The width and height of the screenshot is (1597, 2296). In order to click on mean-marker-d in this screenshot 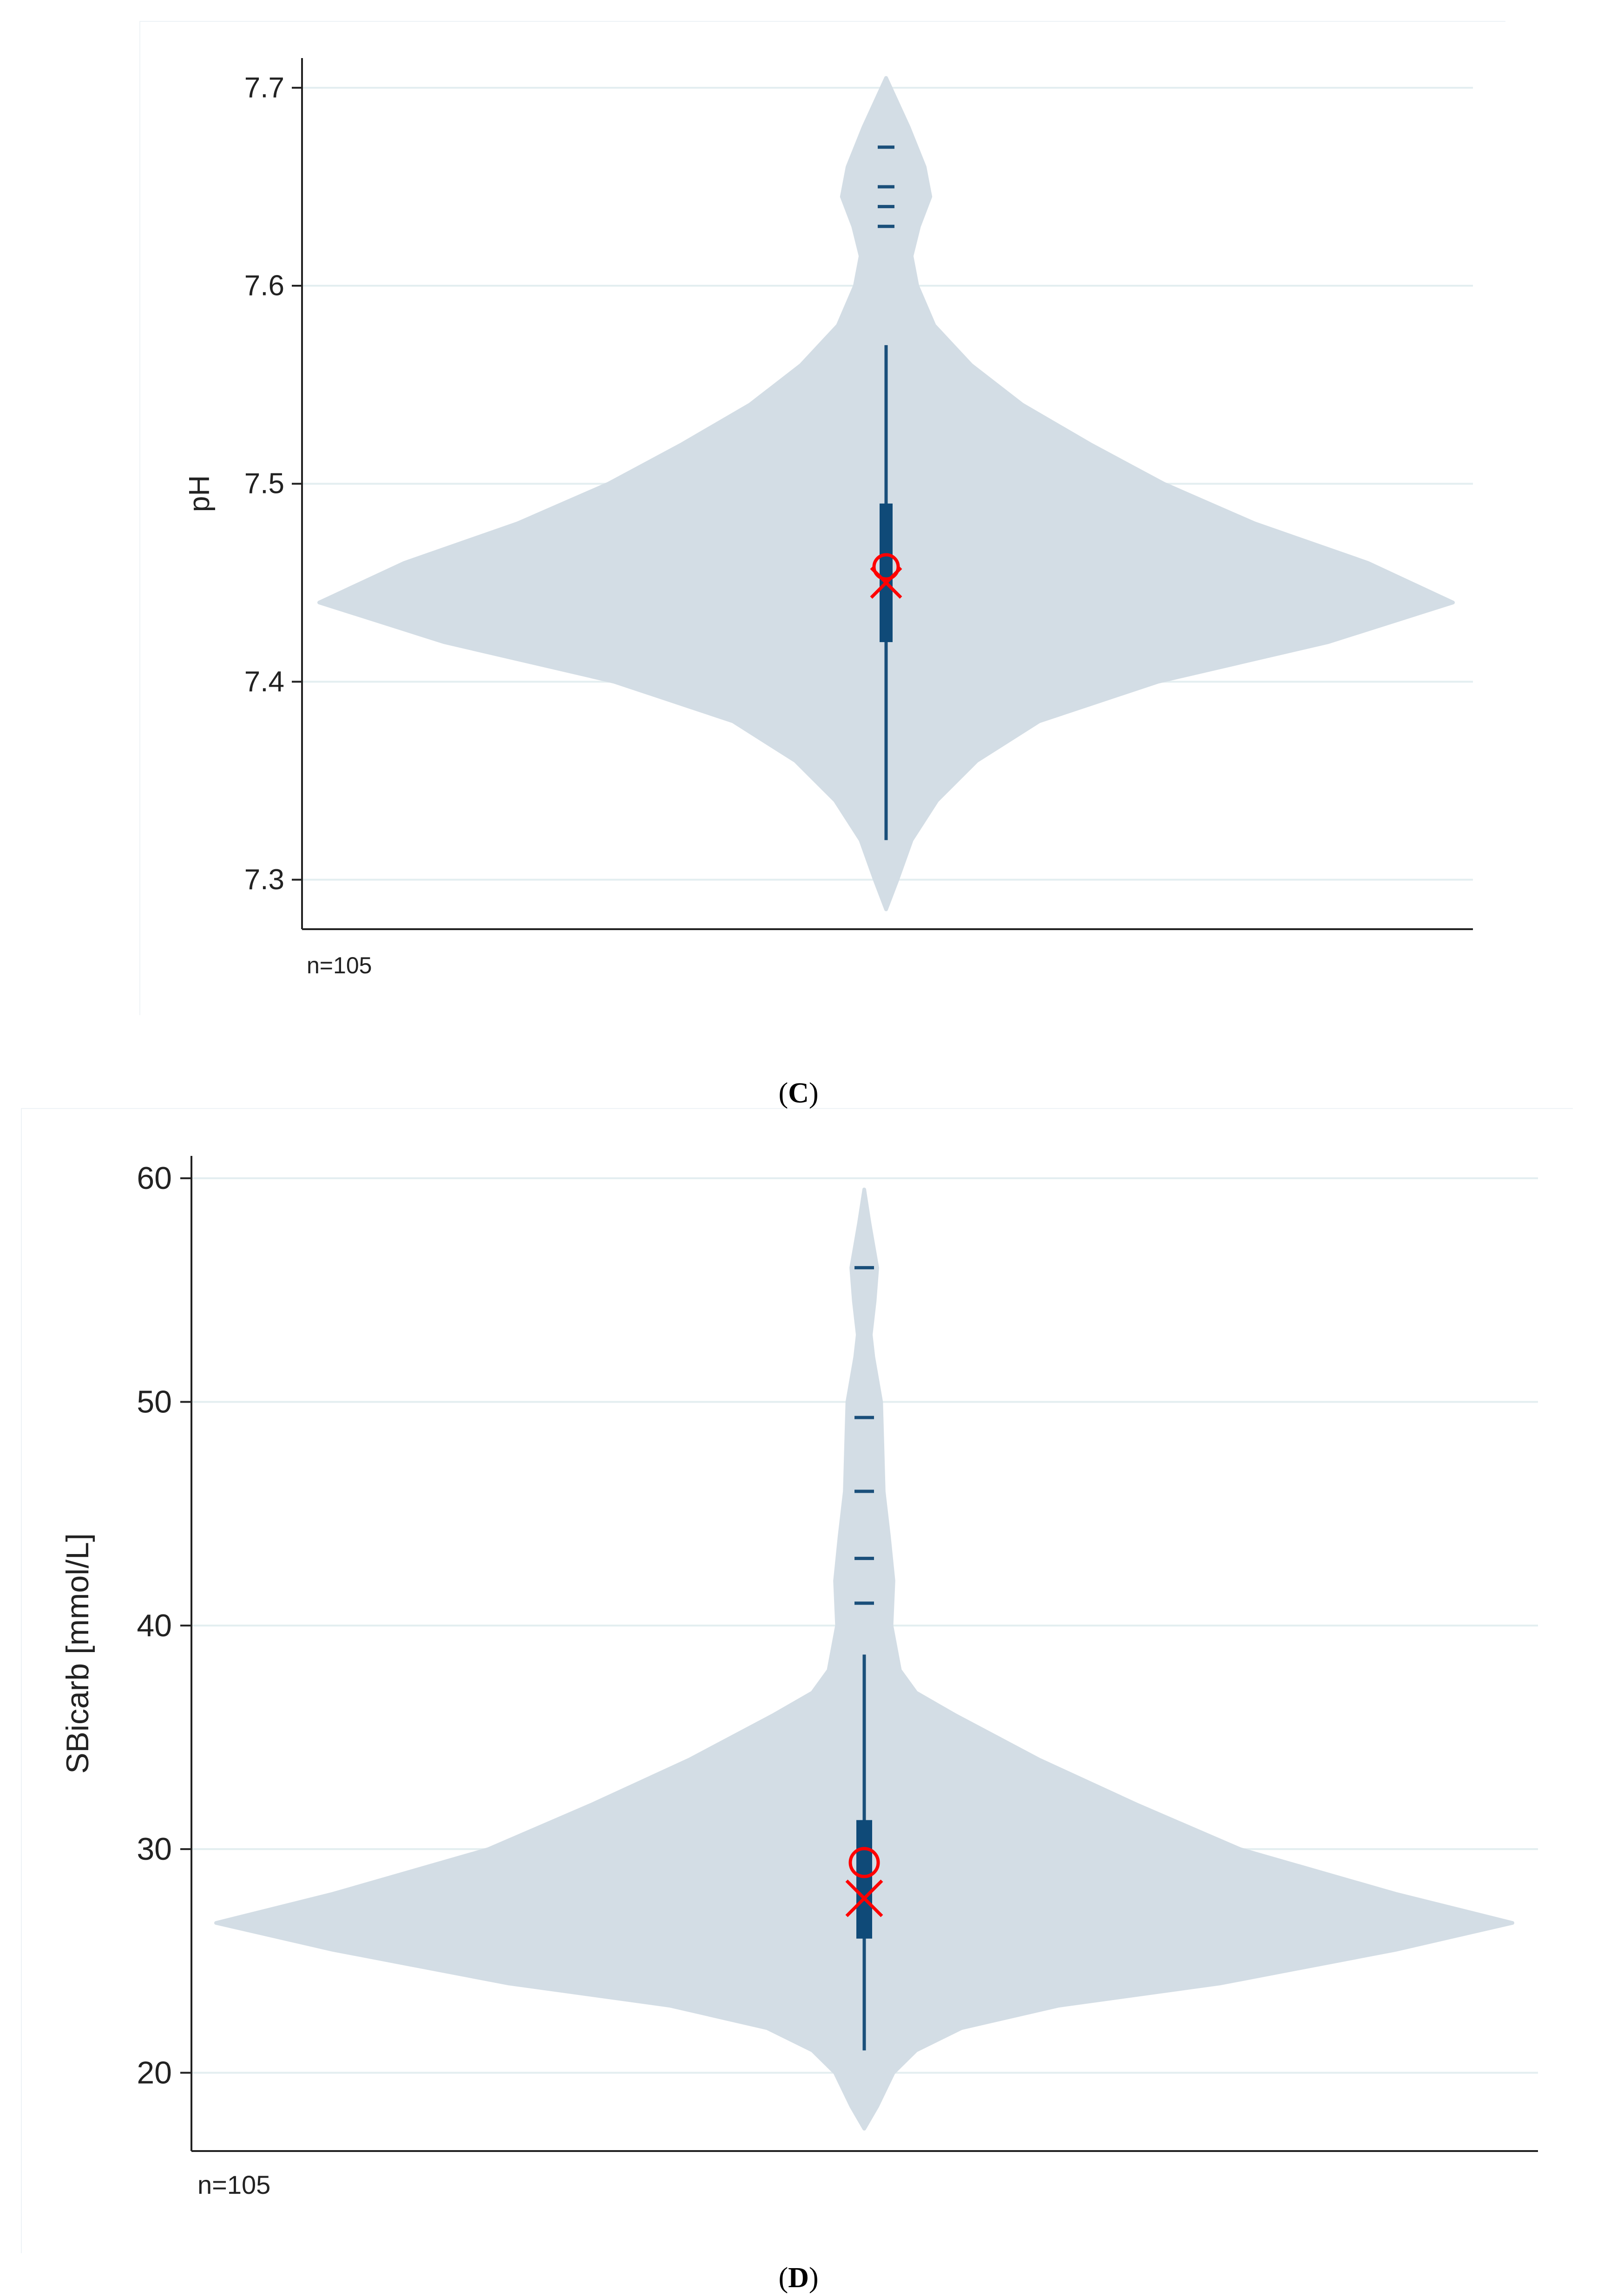, I will do `click(864, 1862)`.